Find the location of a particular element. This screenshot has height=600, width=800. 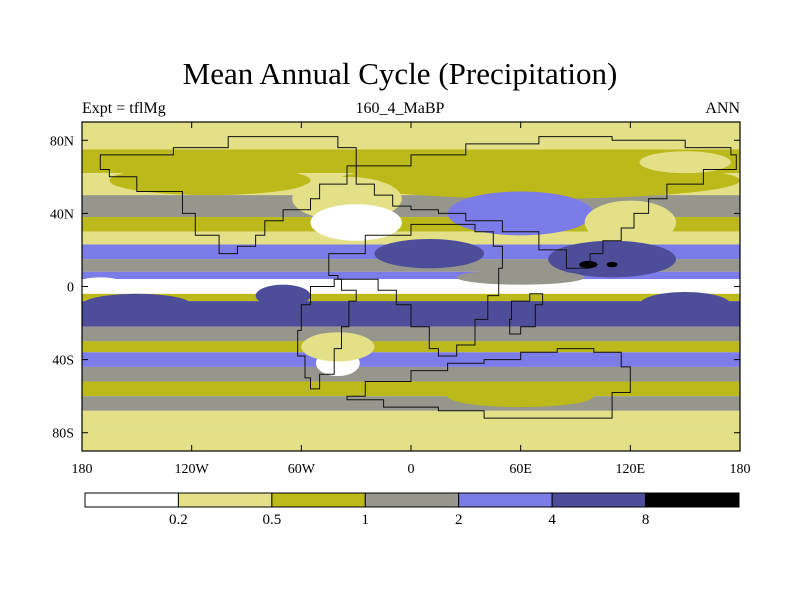

chart-title: Mean Annual Cycle (Precipitation) is located at coordinates (400, 73).